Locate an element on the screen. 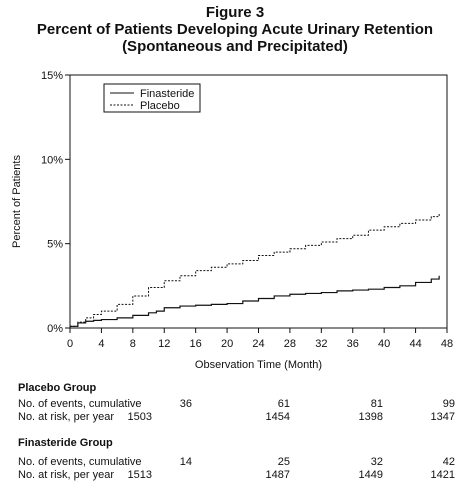  placebo-events-cell: 36 is located at coordinates (185, 404).